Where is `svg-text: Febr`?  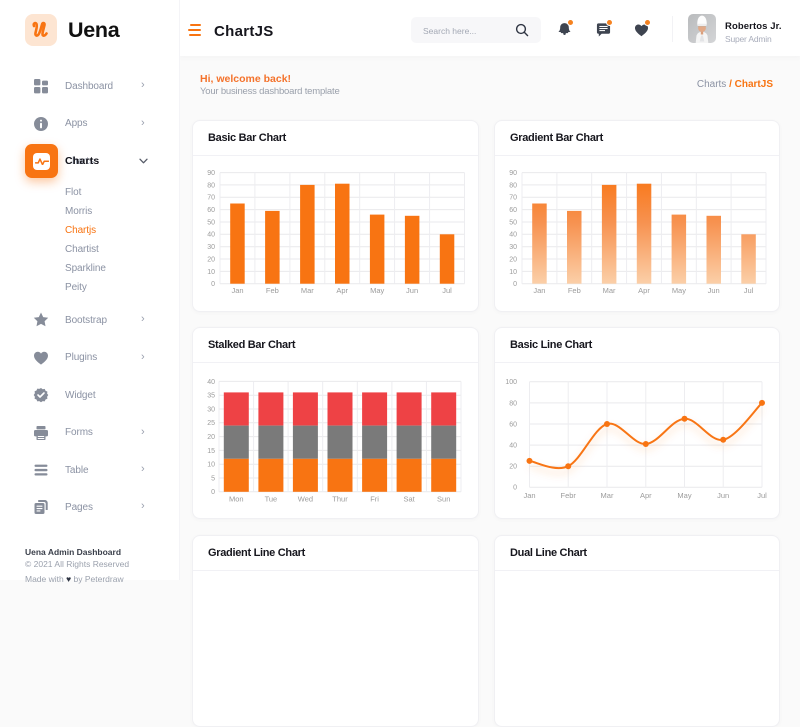
svg-text: Febr is located at coordinates (568, 495).